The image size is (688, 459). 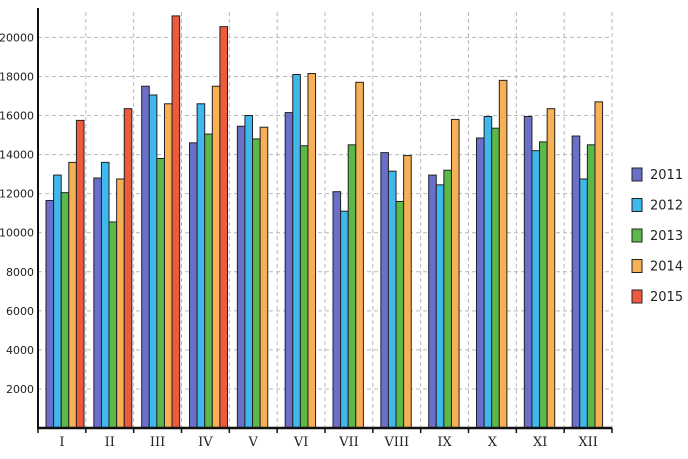 I want to click on y-tick-label: 10000, so click(x=17, y=233).